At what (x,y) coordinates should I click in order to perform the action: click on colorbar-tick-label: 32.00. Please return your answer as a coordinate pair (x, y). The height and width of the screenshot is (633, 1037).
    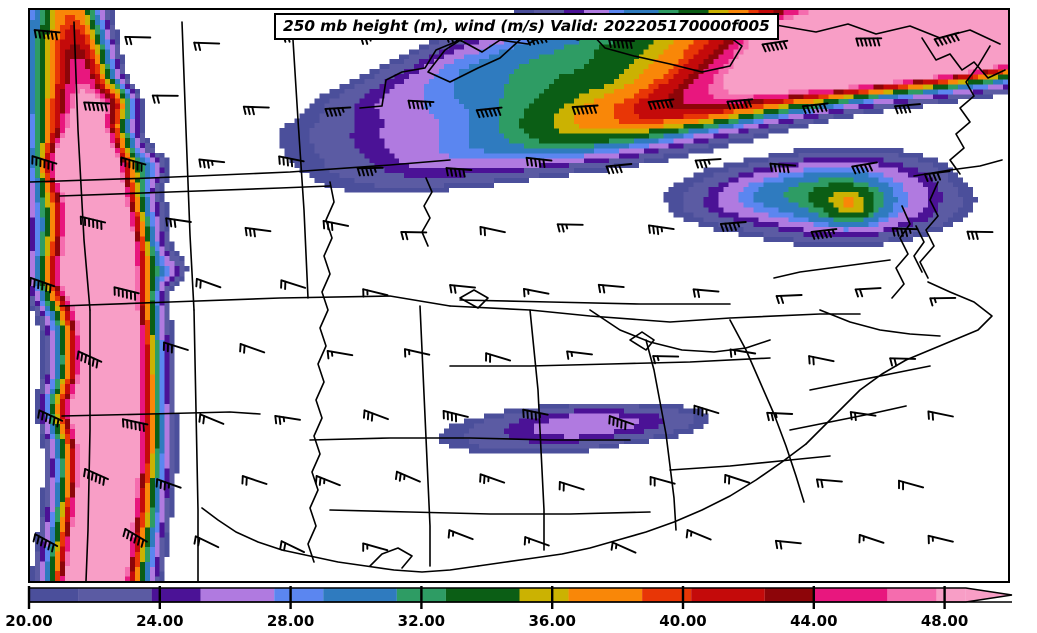
    Looking at the image, I should click on (421, 621).